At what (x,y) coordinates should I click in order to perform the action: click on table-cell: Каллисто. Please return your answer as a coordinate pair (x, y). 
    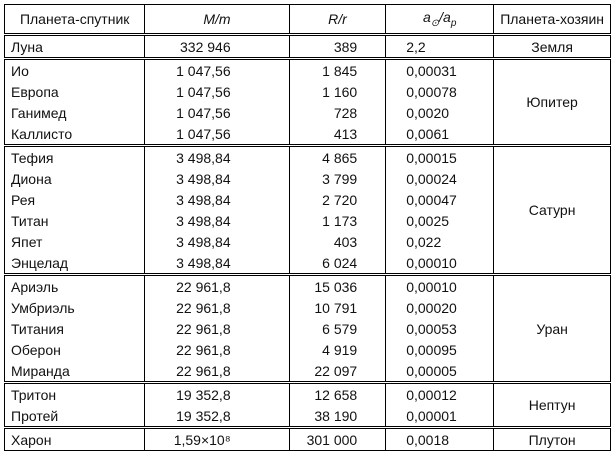
    Looking at the image, I should click on (74, 134).